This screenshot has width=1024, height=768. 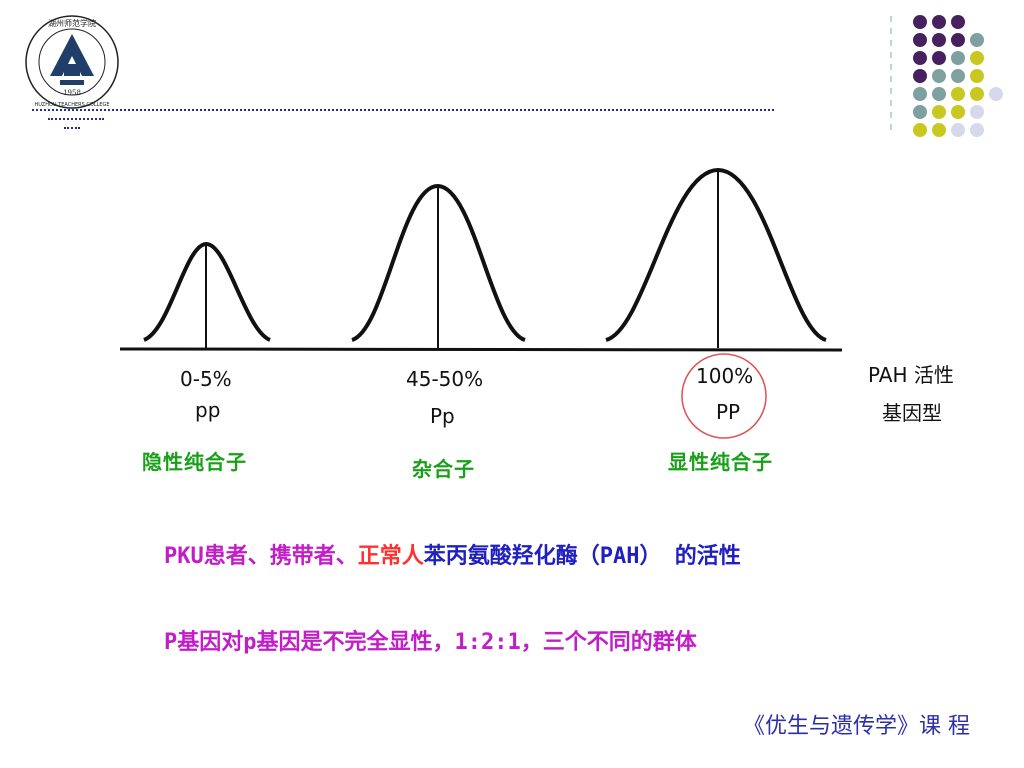 I want to click on curve-pp, so click(x=207, y=291).